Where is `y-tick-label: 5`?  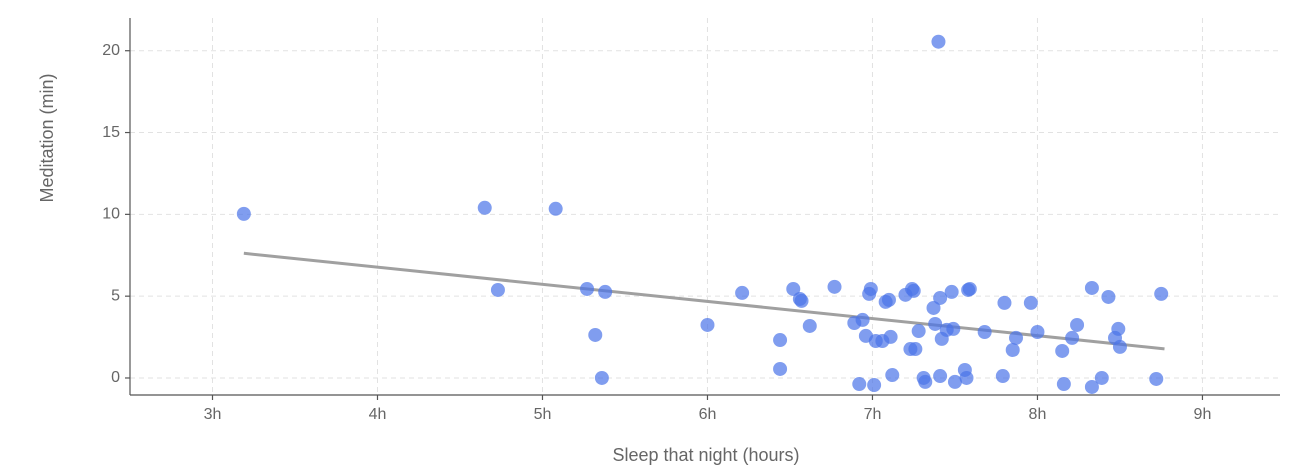 y-tick-label: 5 is located at coordinates (115, 295).